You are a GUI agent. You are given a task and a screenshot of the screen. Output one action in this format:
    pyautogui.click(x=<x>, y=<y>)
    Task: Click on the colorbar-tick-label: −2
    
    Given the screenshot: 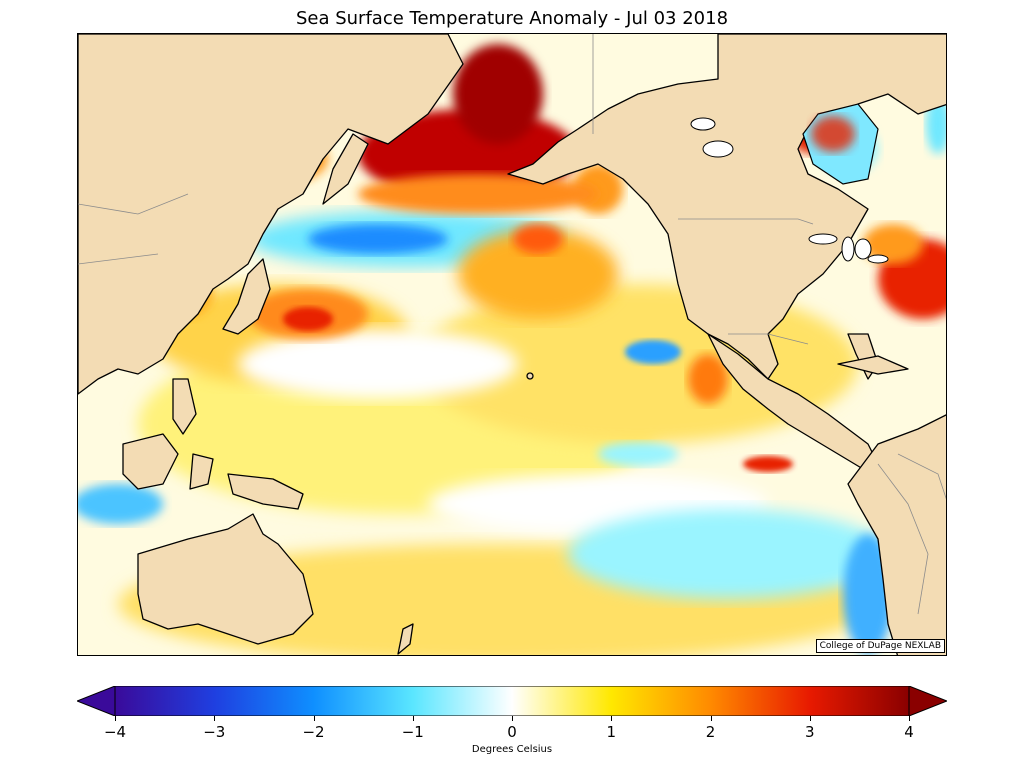 What is the action you would take?
    pyautogui.click(x=313, y=732)
    